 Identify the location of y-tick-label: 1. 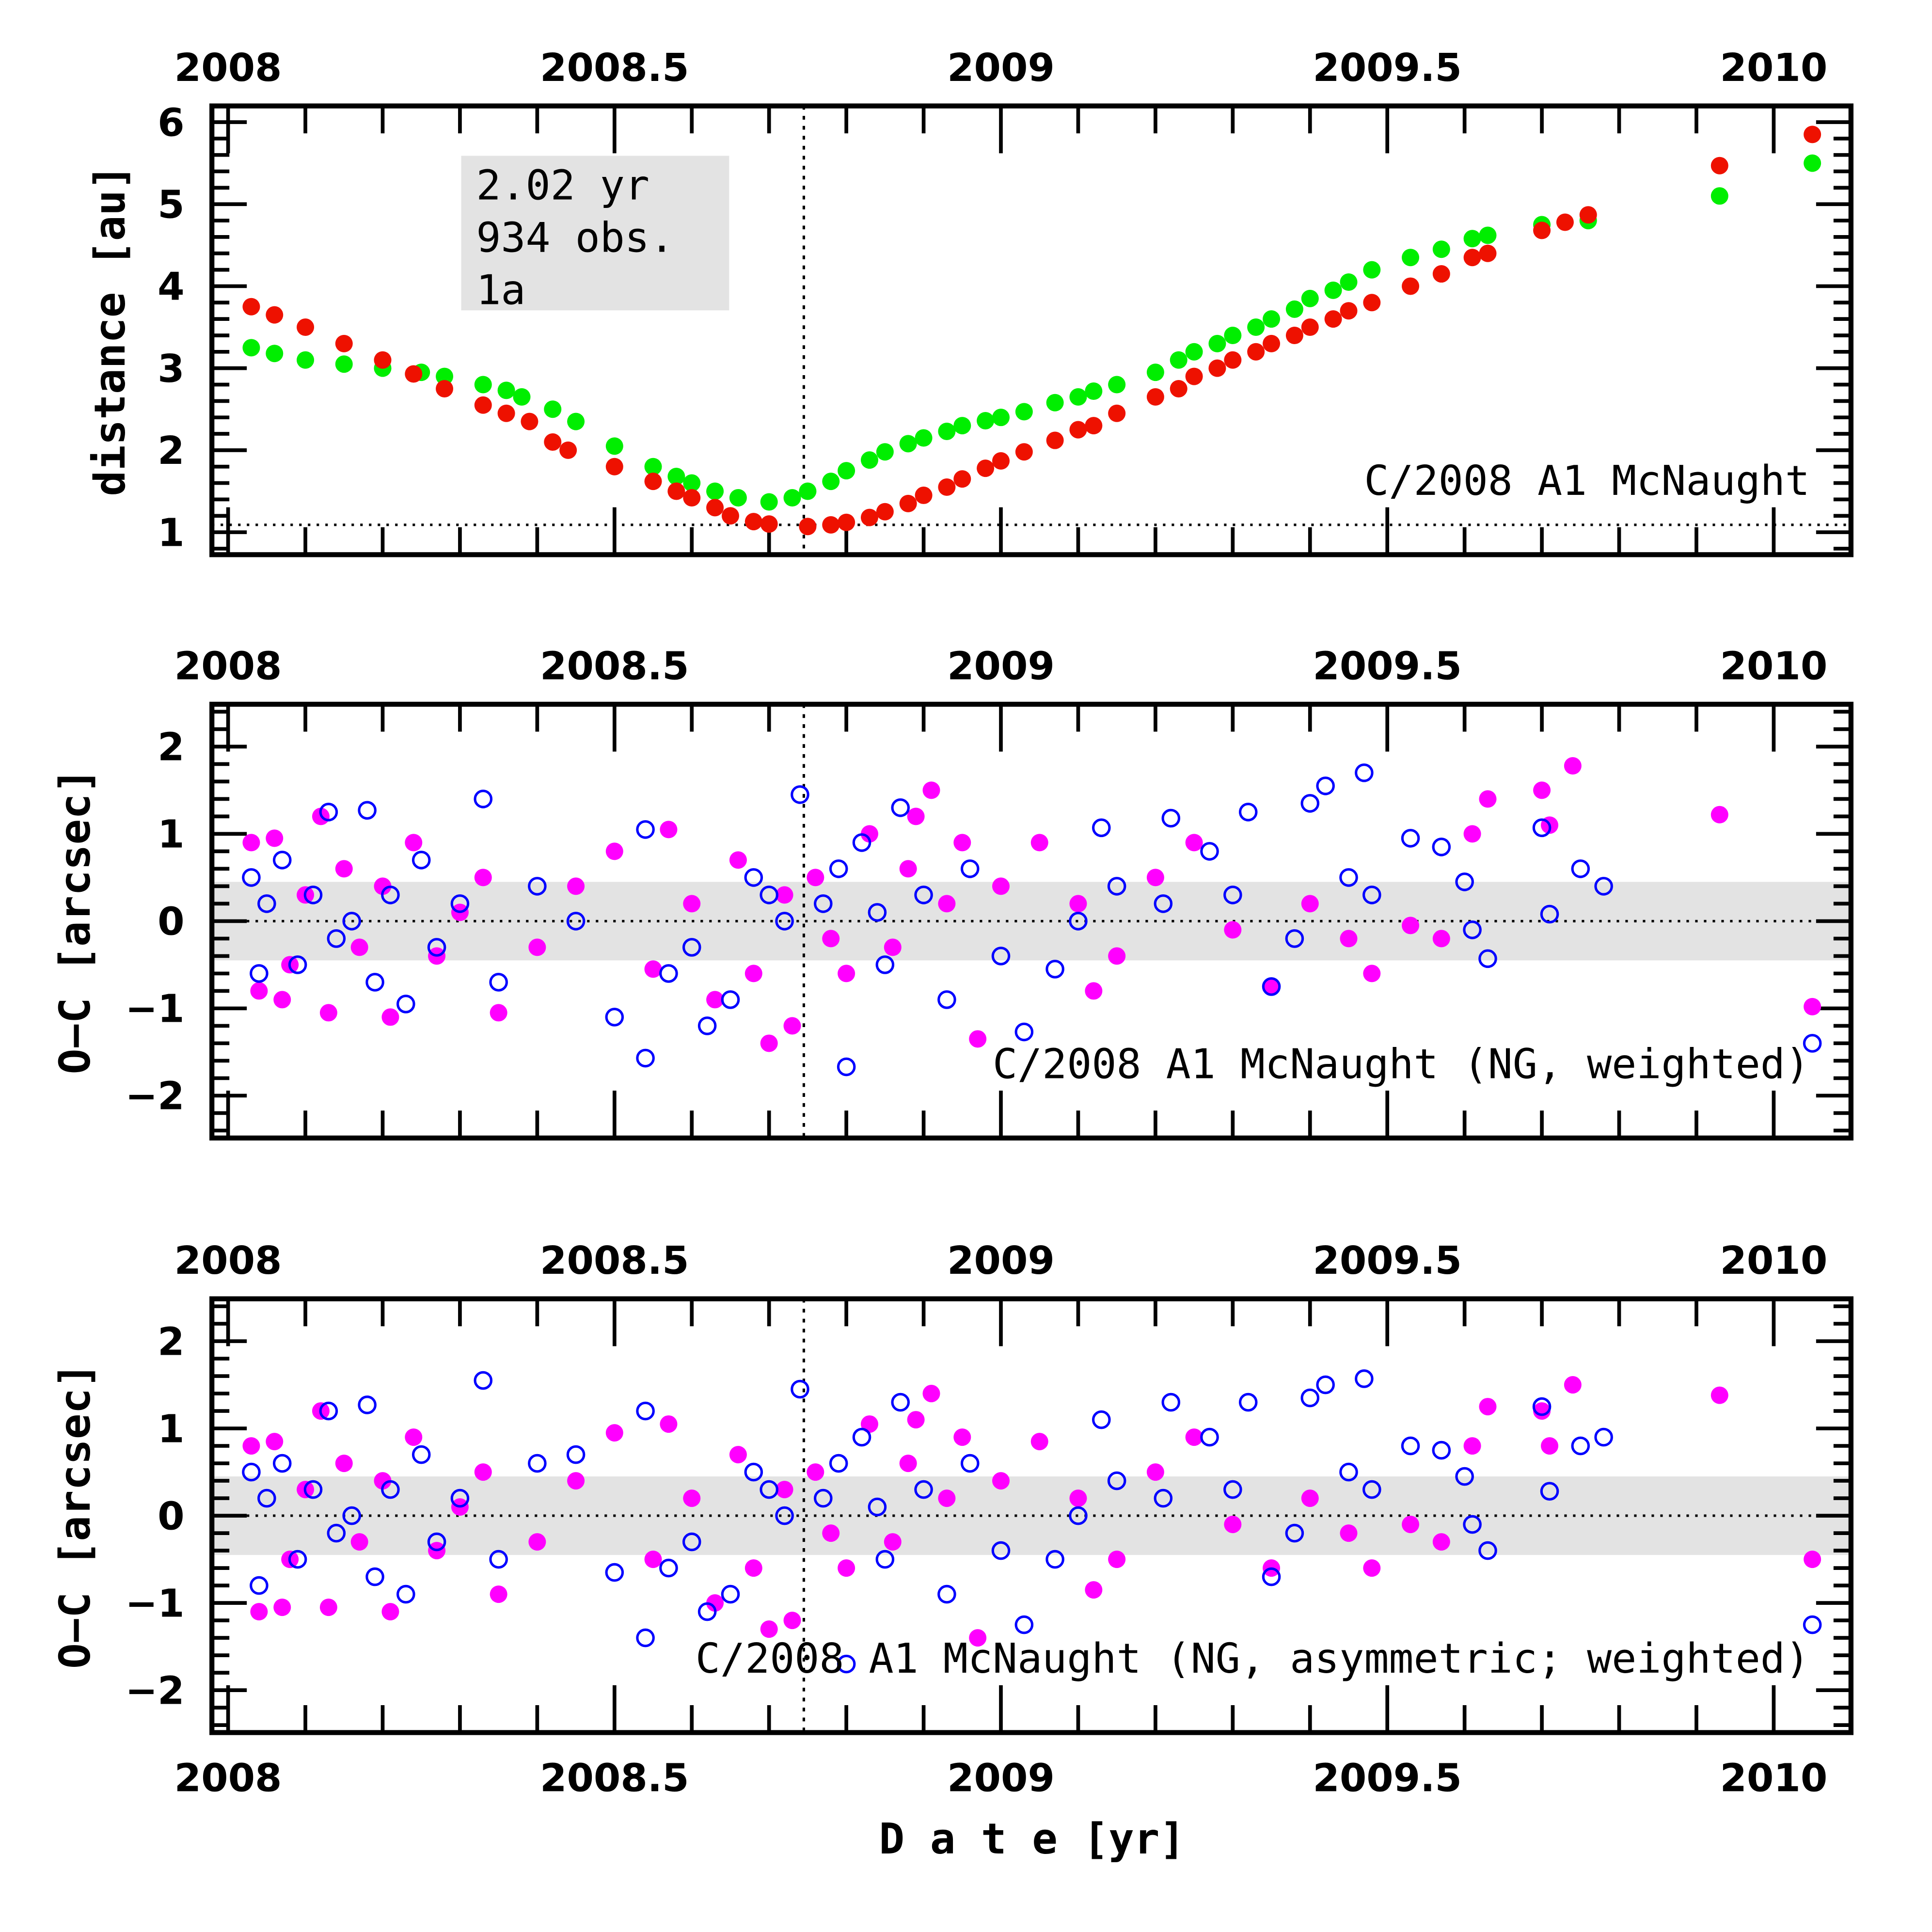
(171, 1428).